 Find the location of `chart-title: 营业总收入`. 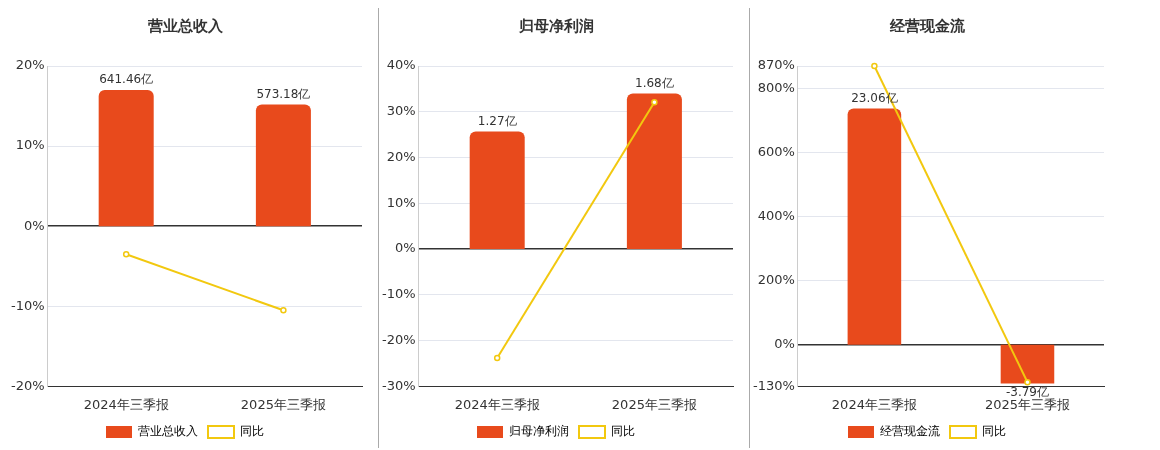

chart-title: 营业总收入 is located at coordinates (185, 25).